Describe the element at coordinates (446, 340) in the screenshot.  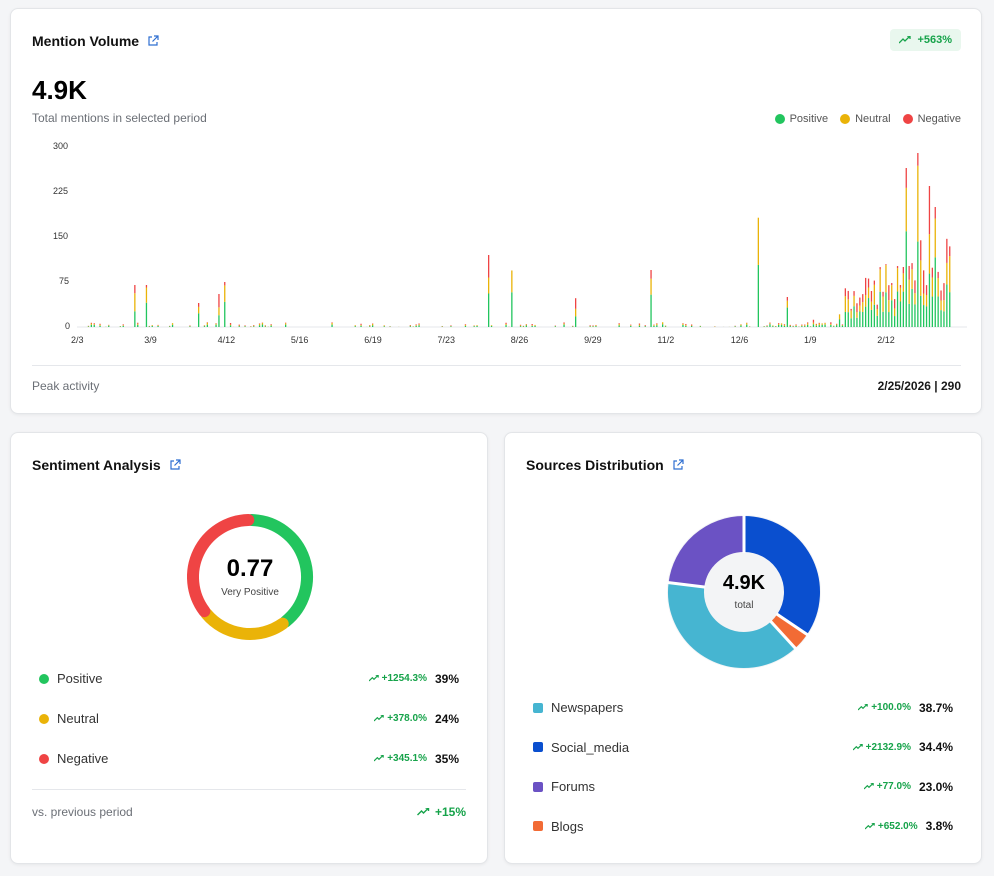
I see `x-tick: 7/23` at that location.